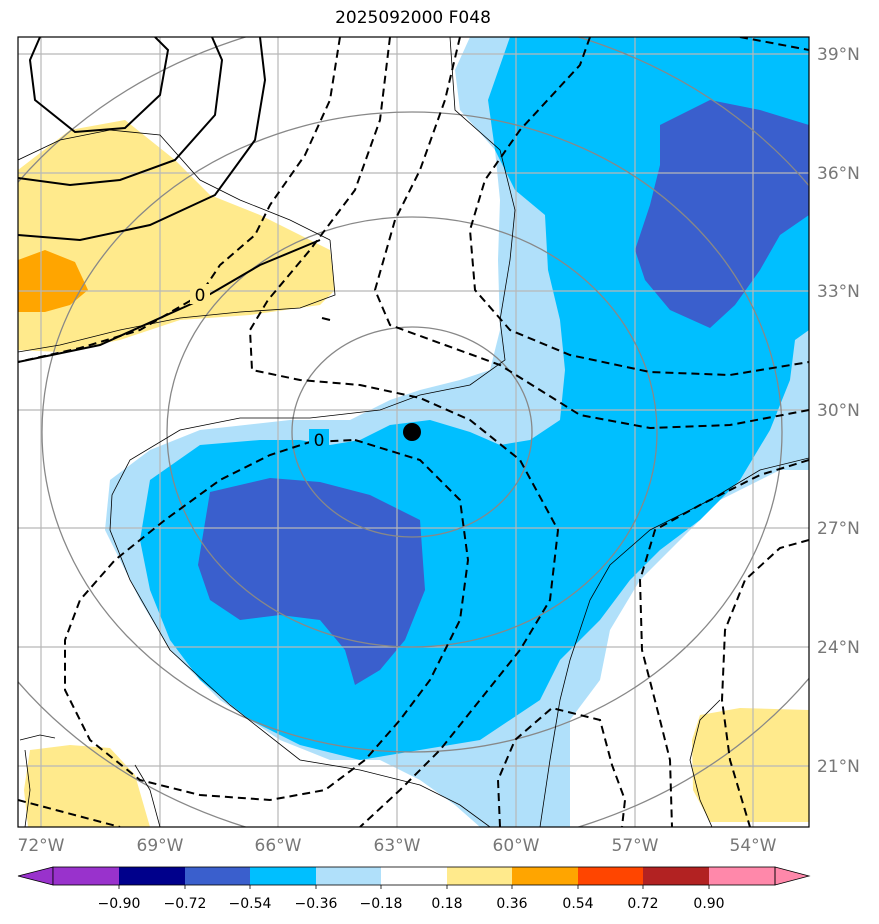 The height and width of the screenshot is (924, 879). What do you see at coordinates (516, 846) in the screenshot?
I see `lon-label: 60°W` at bounding box center [516, 846].